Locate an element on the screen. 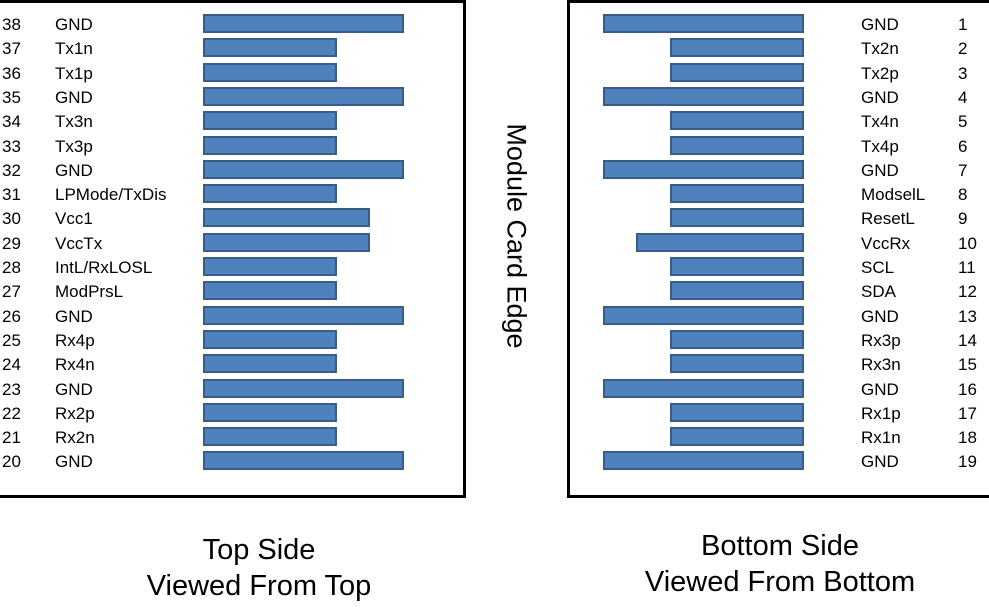  pin-row-11: 11 SCL is located at coordinates (779, 268).